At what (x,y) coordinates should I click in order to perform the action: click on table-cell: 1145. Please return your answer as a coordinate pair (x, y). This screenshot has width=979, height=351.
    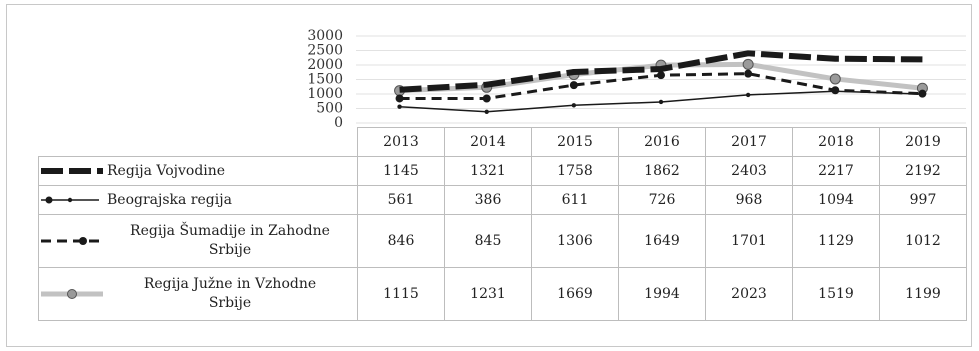
    Looking at the image, I should click on (401, 171).